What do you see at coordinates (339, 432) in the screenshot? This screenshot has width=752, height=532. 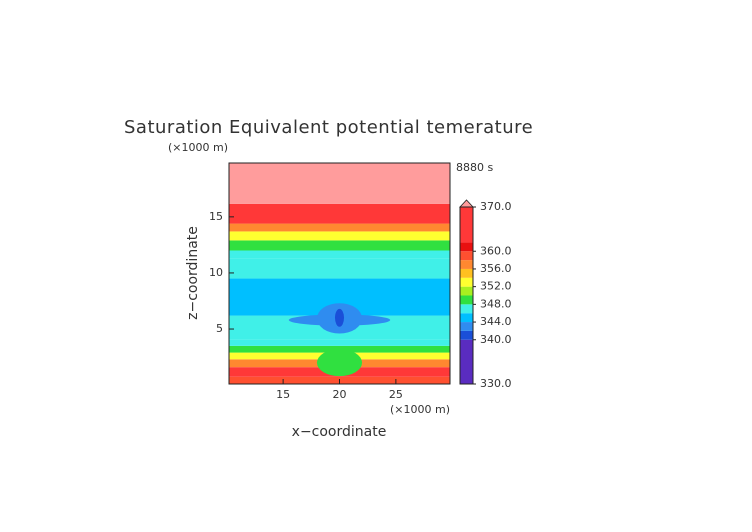 I see `x-axis-label: x−coordinate` at bounding box center [339, 432].